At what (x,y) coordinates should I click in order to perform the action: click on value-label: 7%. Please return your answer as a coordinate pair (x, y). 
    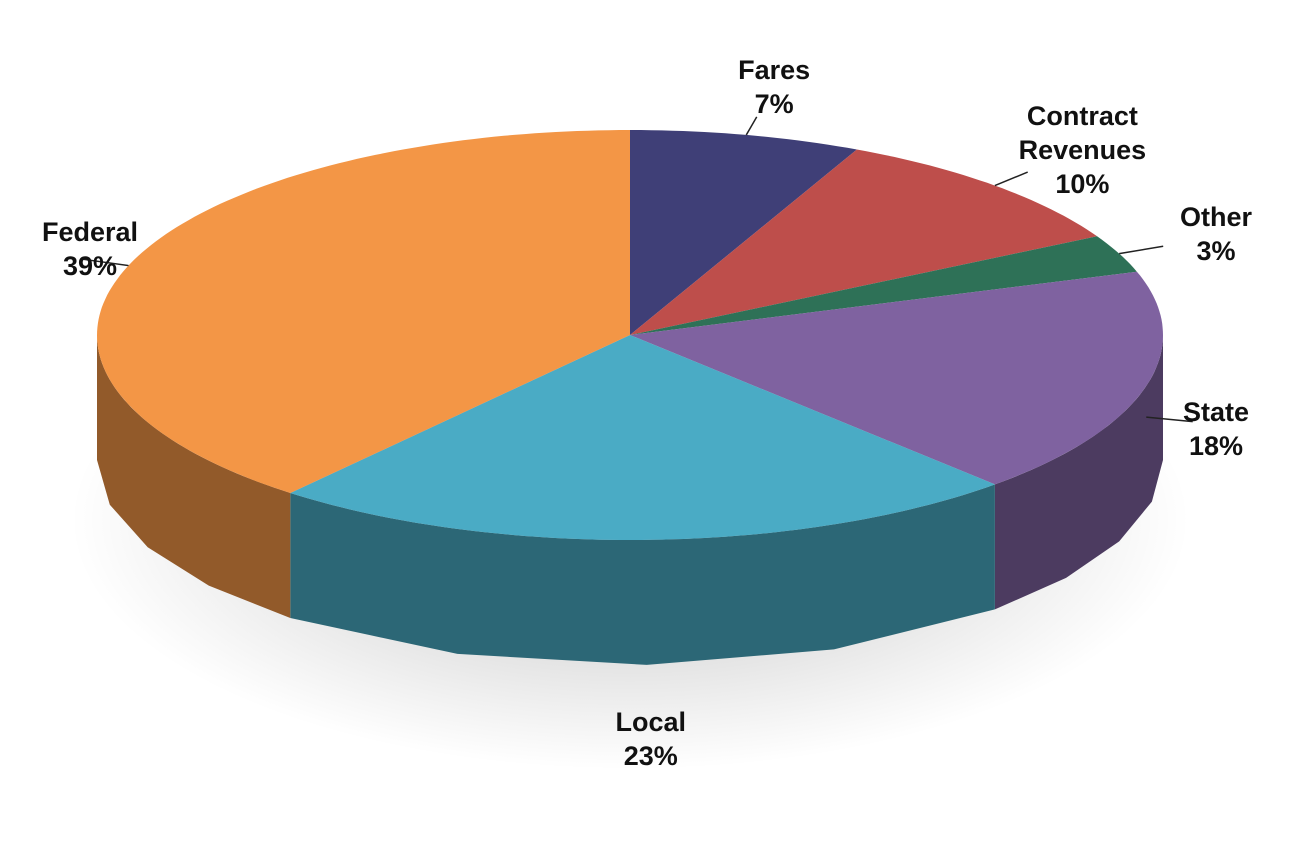
    Looking at the image, I should click on (774, 103).